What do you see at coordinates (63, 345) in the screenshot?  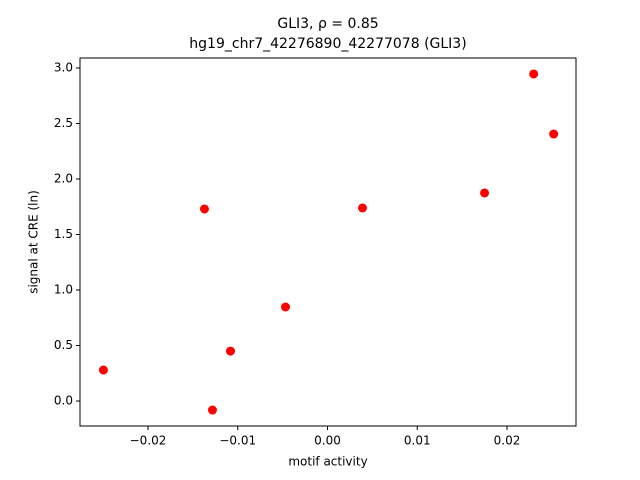 I see `y-tick-label: 0.5` at bounding box center [63, 345].